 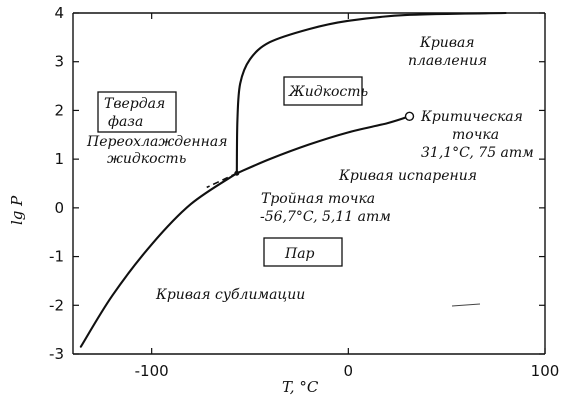 I want to click on solid-phase-label: Твердая фаза, so click(x=137, y=112).